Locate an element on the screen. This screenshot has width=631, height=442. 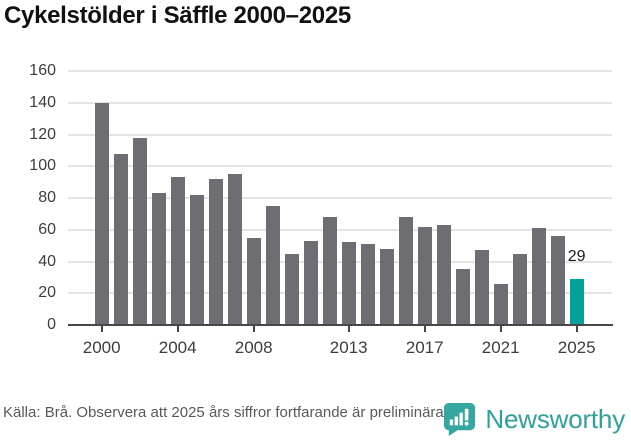
bar-2018 is located at coordinates (443, 275).